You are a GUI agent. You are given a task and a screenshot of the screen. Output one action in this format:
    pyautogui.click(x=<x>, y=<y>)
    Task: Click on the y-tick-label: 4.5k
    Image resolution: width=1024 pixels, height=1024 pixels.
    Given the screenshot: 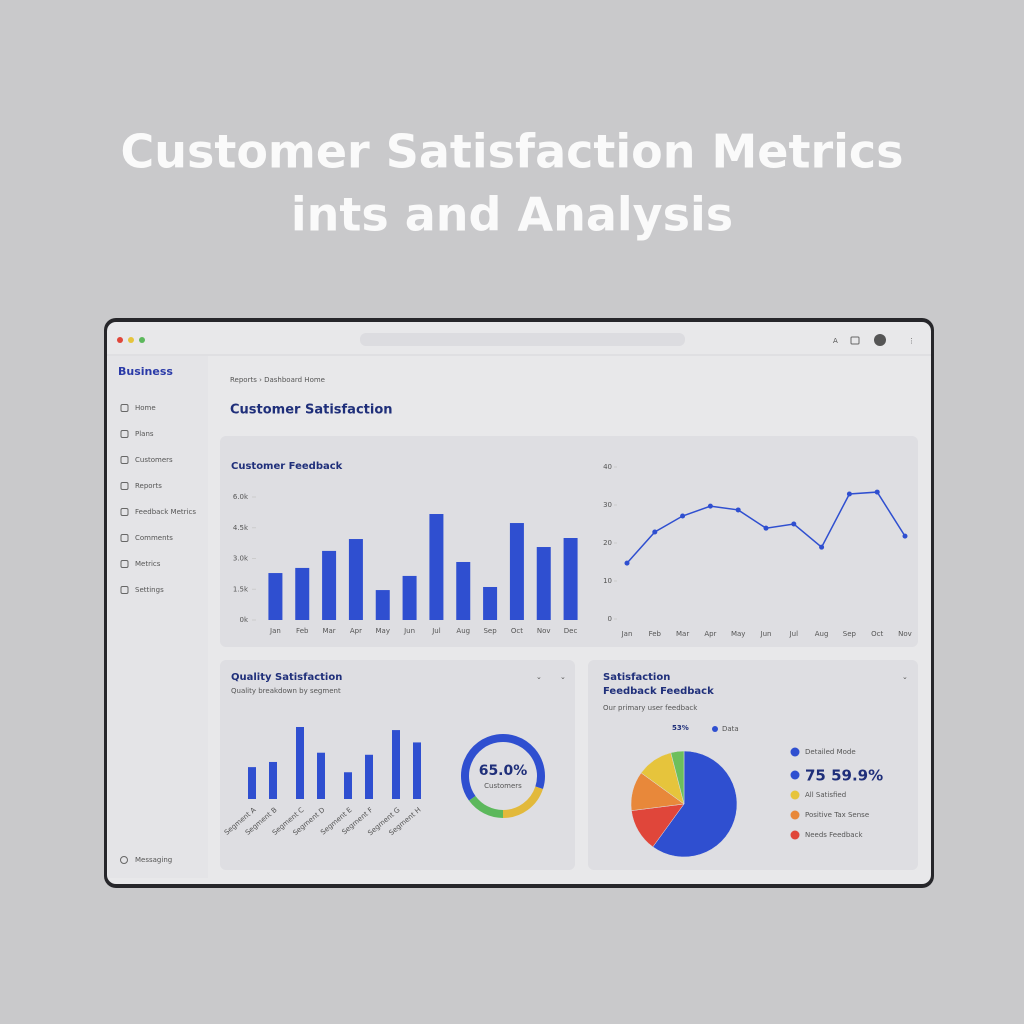 What is the action you would take?
    pyautogui.click(x=241, y=528)
    